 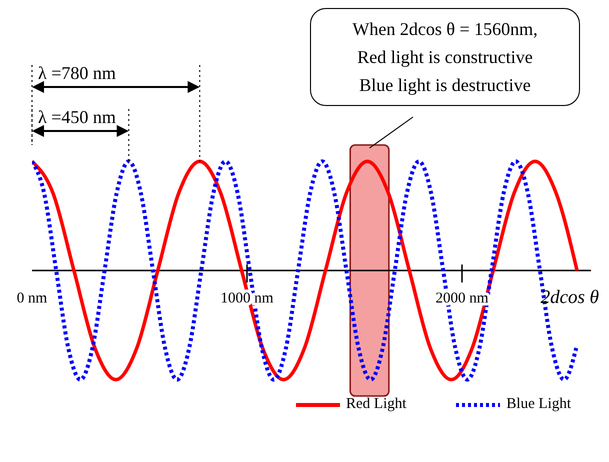 I want to click on text: λ =780 nm, so click(x=77, y=73).